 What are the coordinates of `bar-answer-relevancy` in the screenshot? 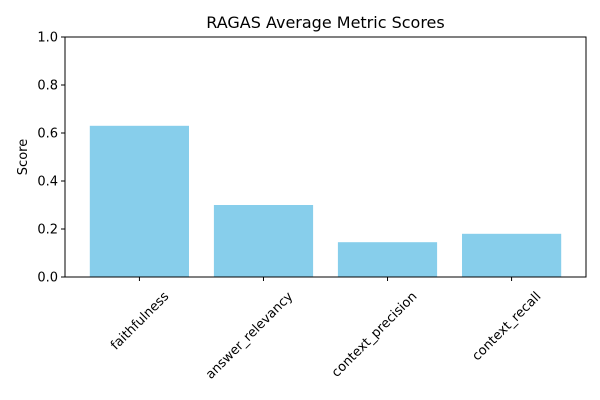 It's located at (263, 241).